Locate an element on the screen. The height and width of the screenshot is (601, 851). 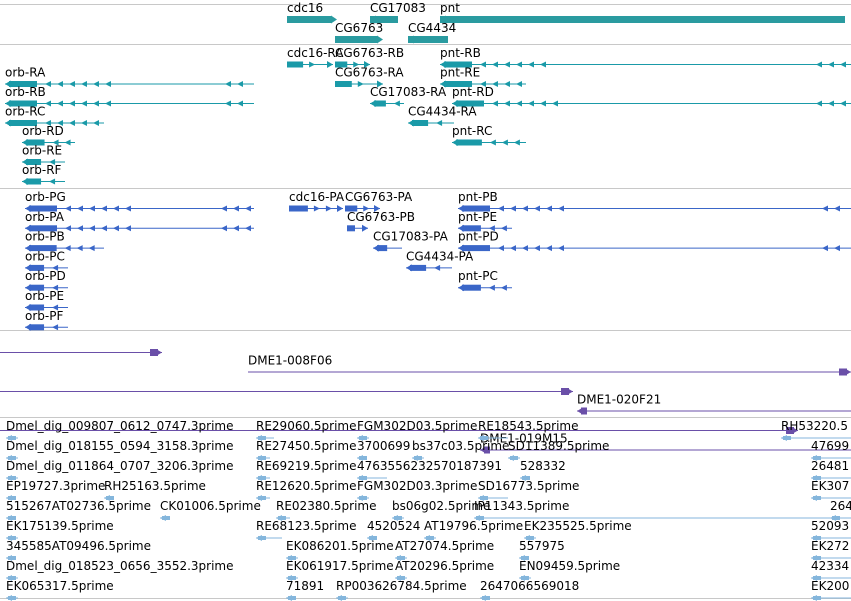
feature-label: pnt-PE is located at coordinates (477, 217).